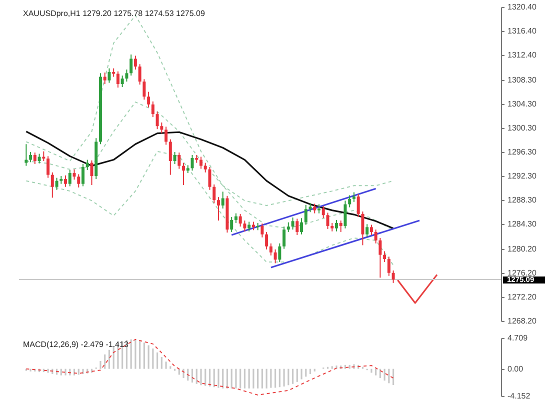  I want to click on y-tick-label: 1320.40, so click(522, 7).